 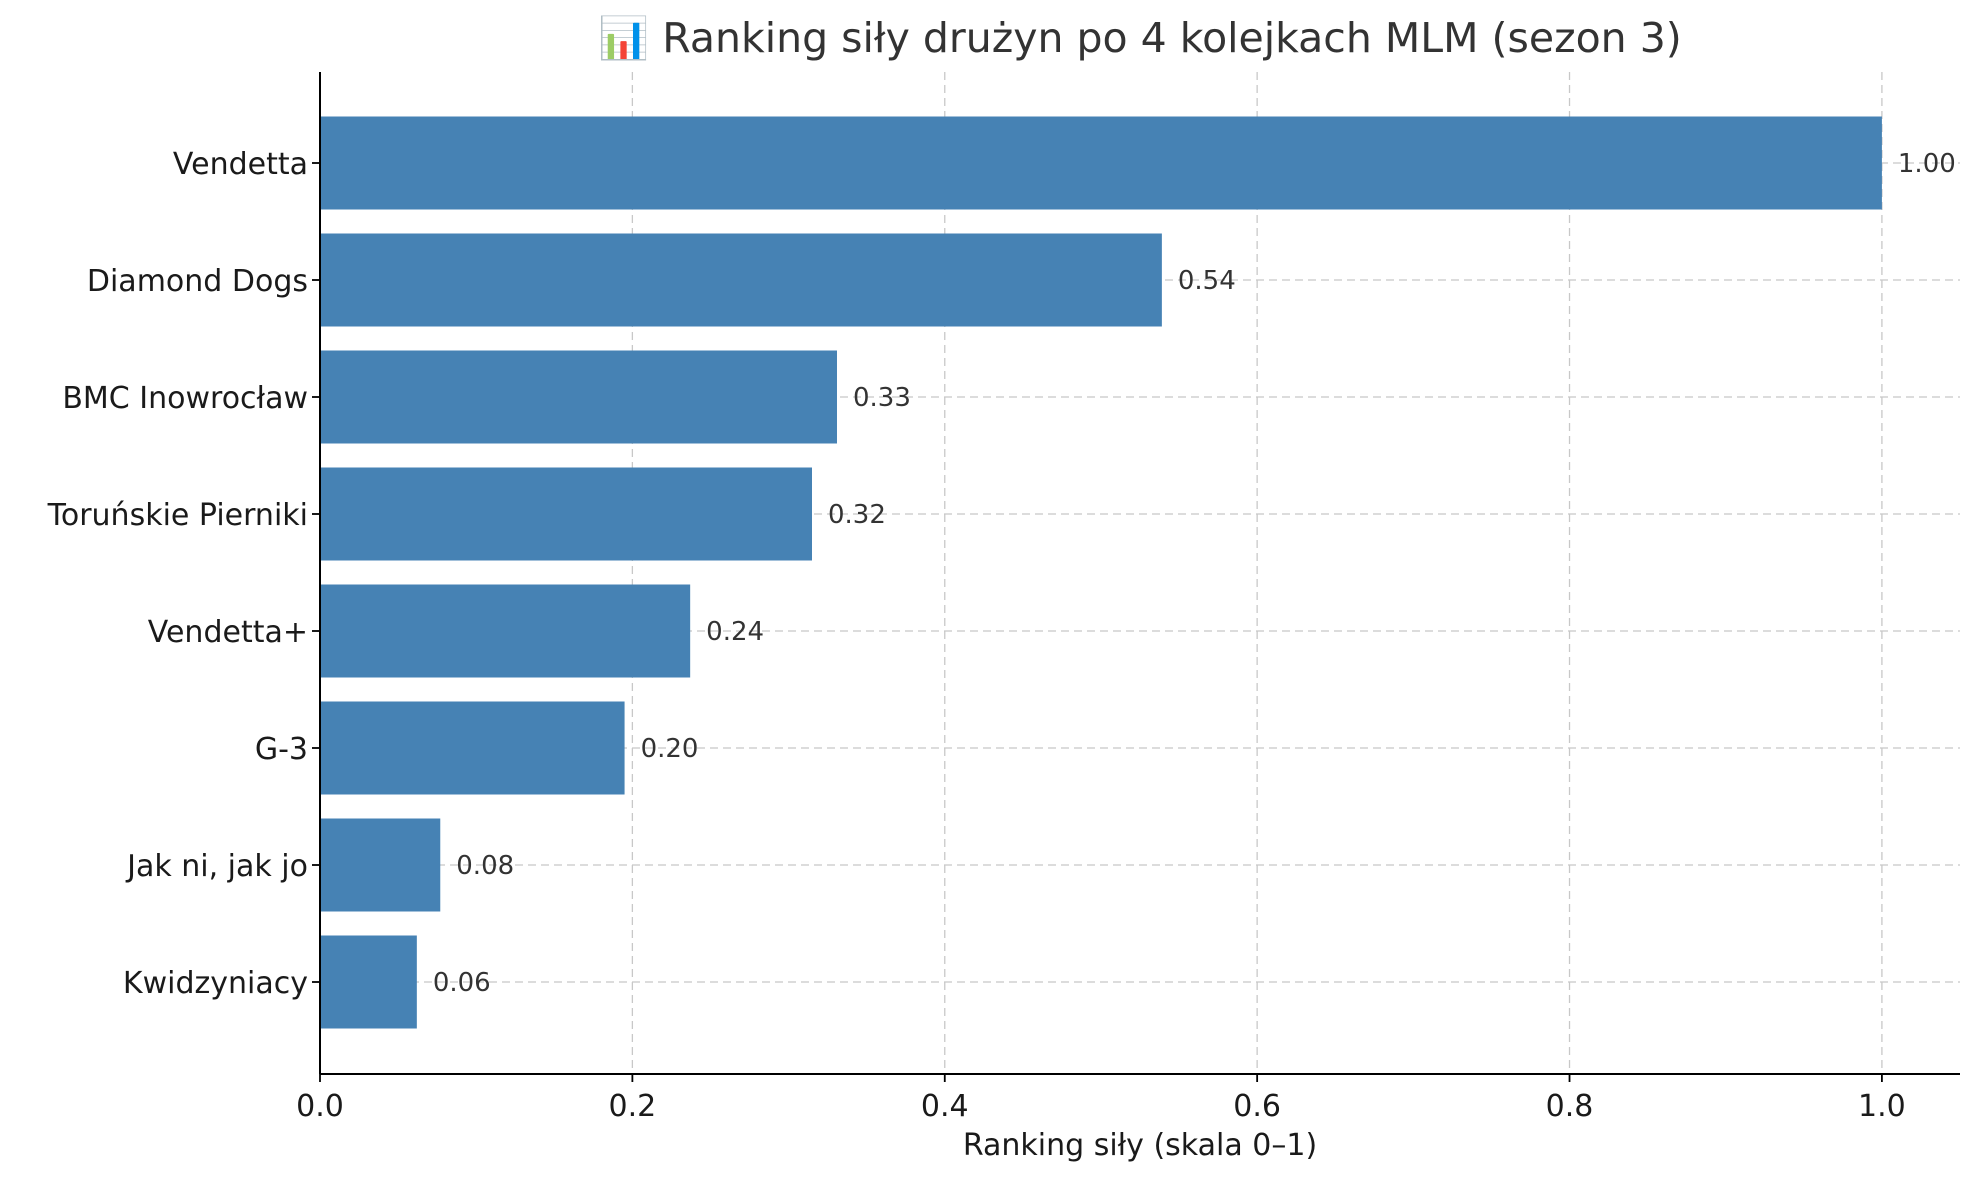 I want to click on value-label: 0.06, so click(x=462, y=983).